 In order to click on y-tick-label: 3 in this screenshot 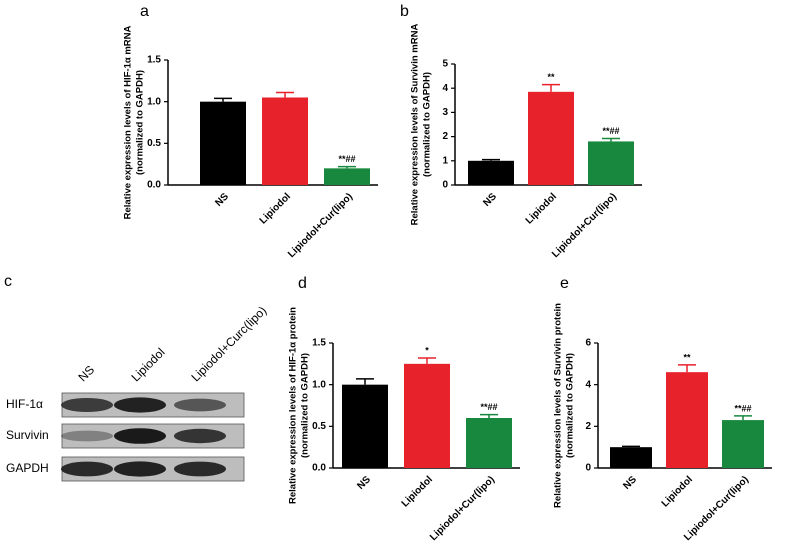, I will do `click(445, 112)`.